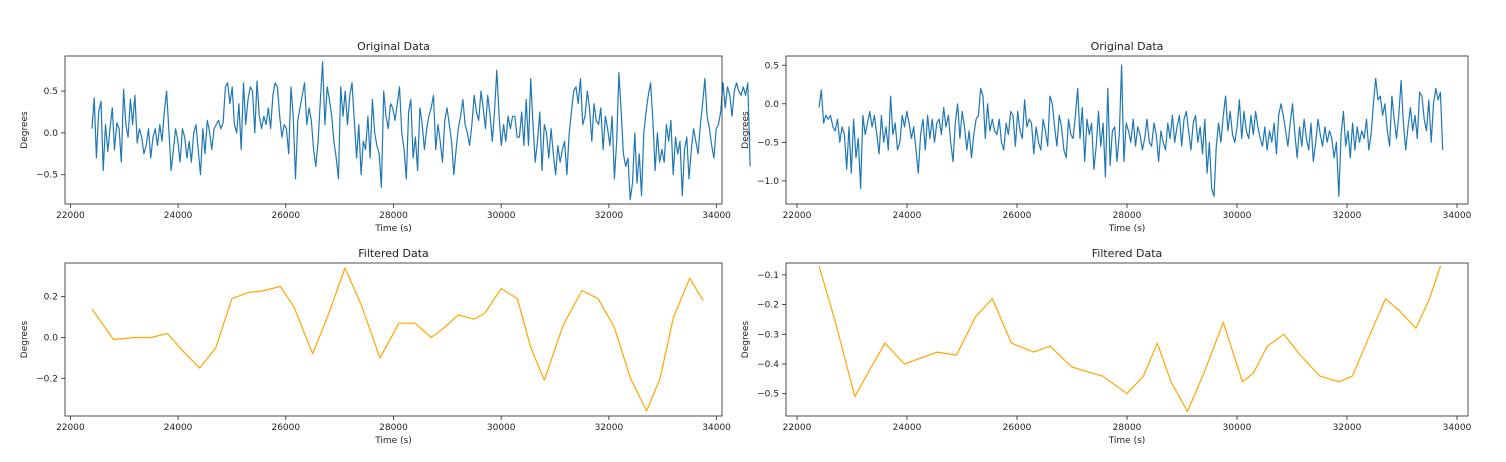 The image size is (1506, 462). Describe the element at coordinates (51, 298) in the screenshot. I see `y-tick-label: 0.2` at that location.